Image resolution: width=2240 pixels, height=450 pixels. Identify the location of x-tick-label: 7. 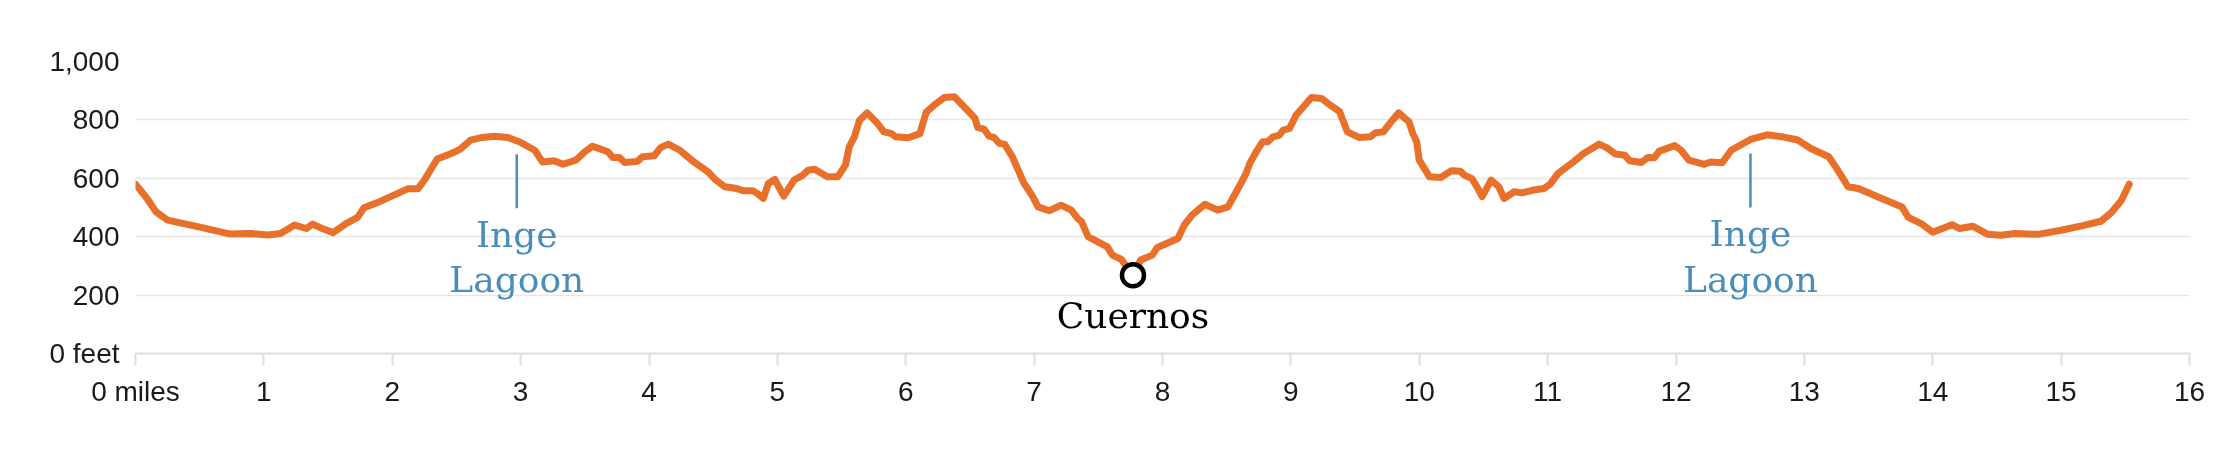
(1034, 391).